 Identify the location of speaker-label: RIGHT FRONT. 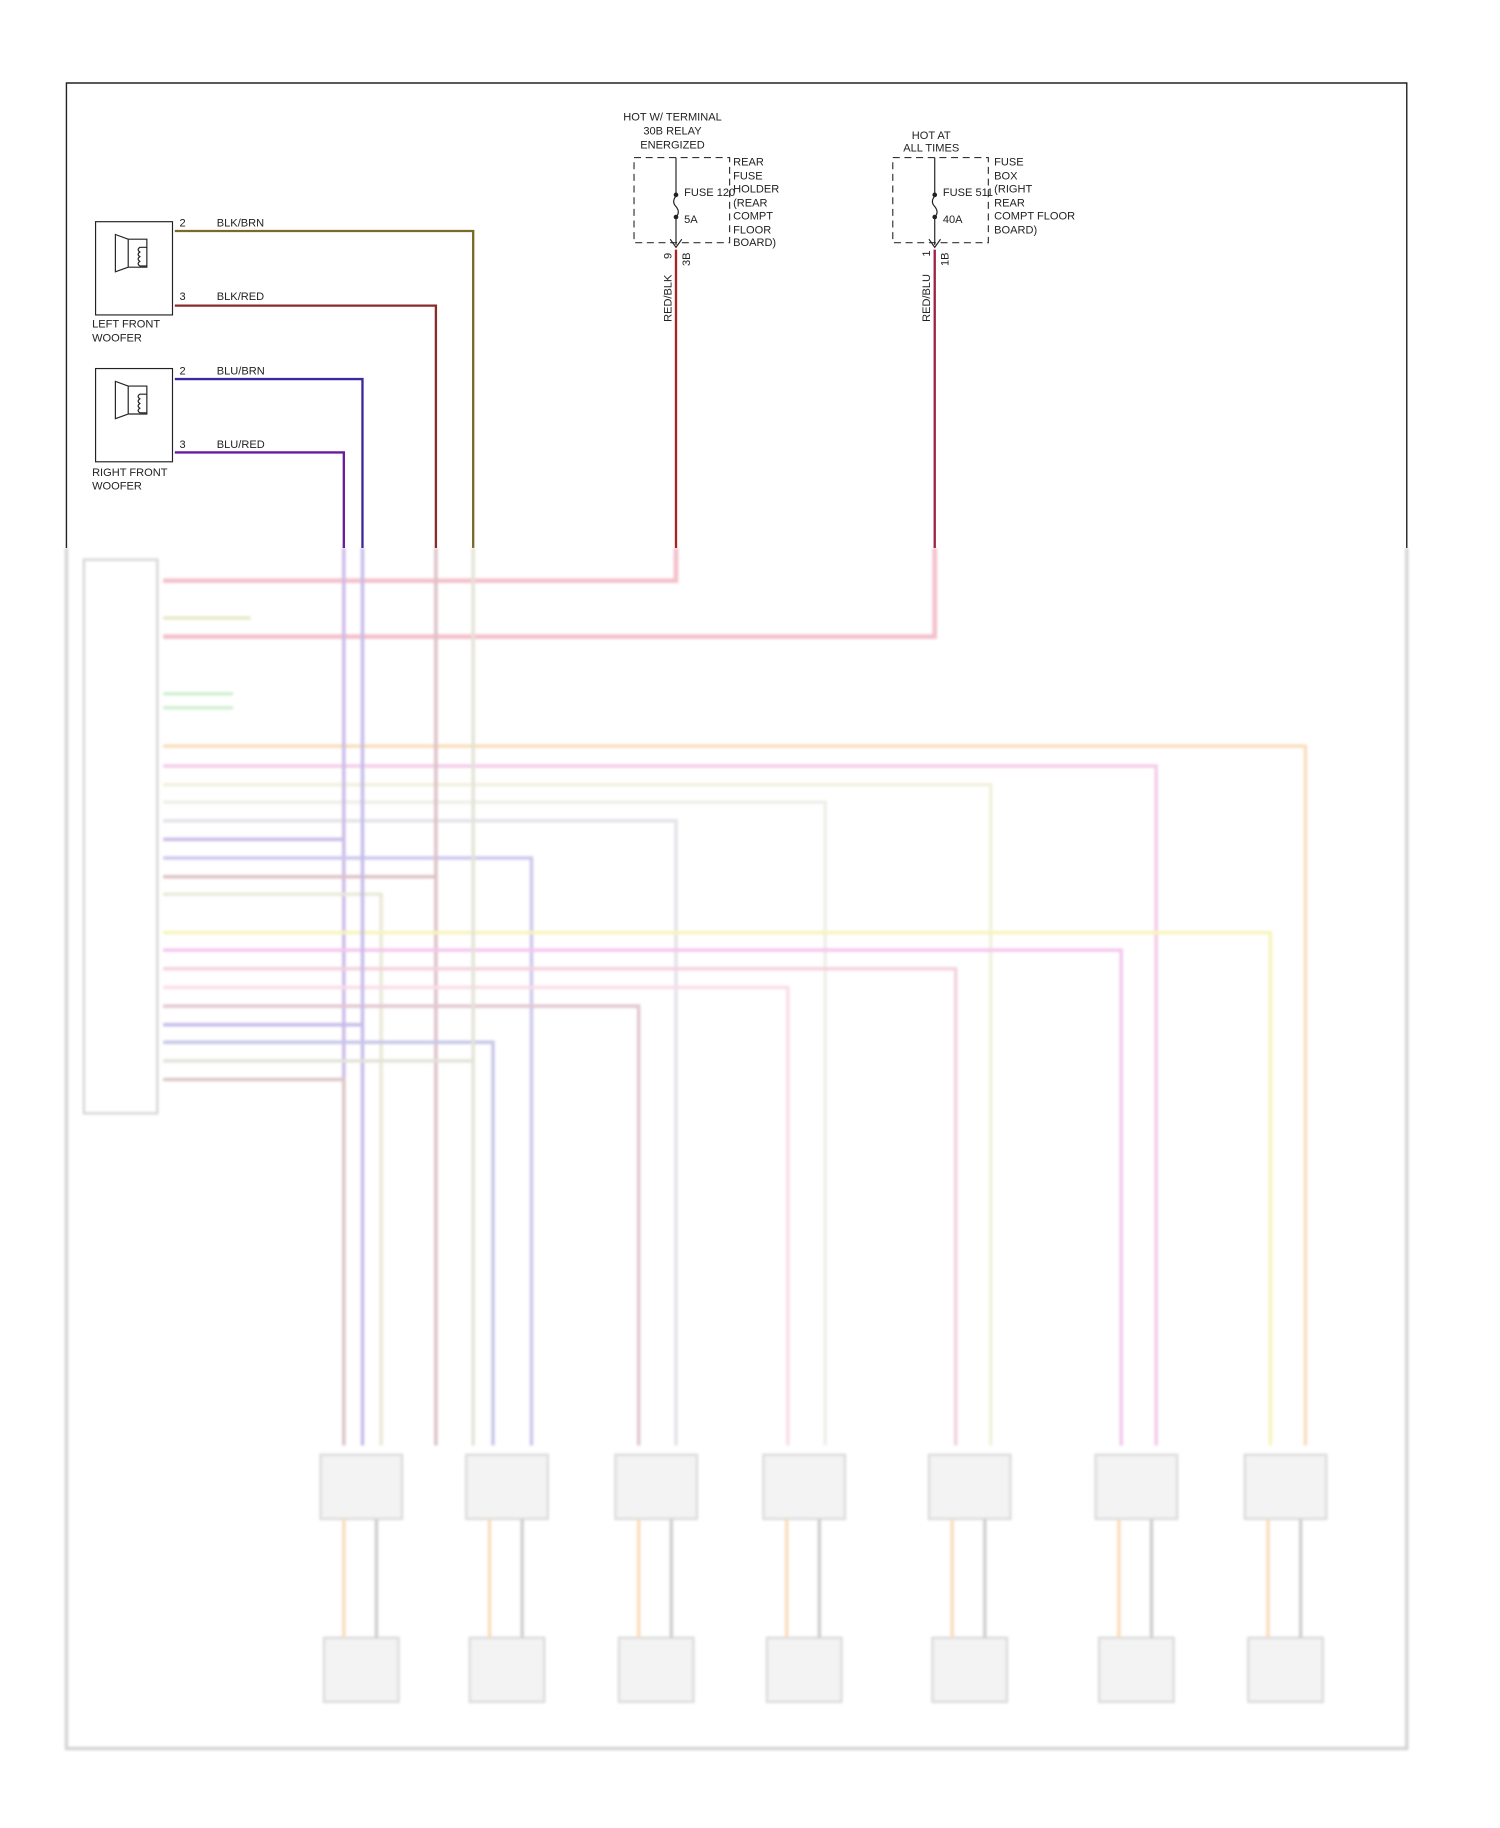
(130, 473).